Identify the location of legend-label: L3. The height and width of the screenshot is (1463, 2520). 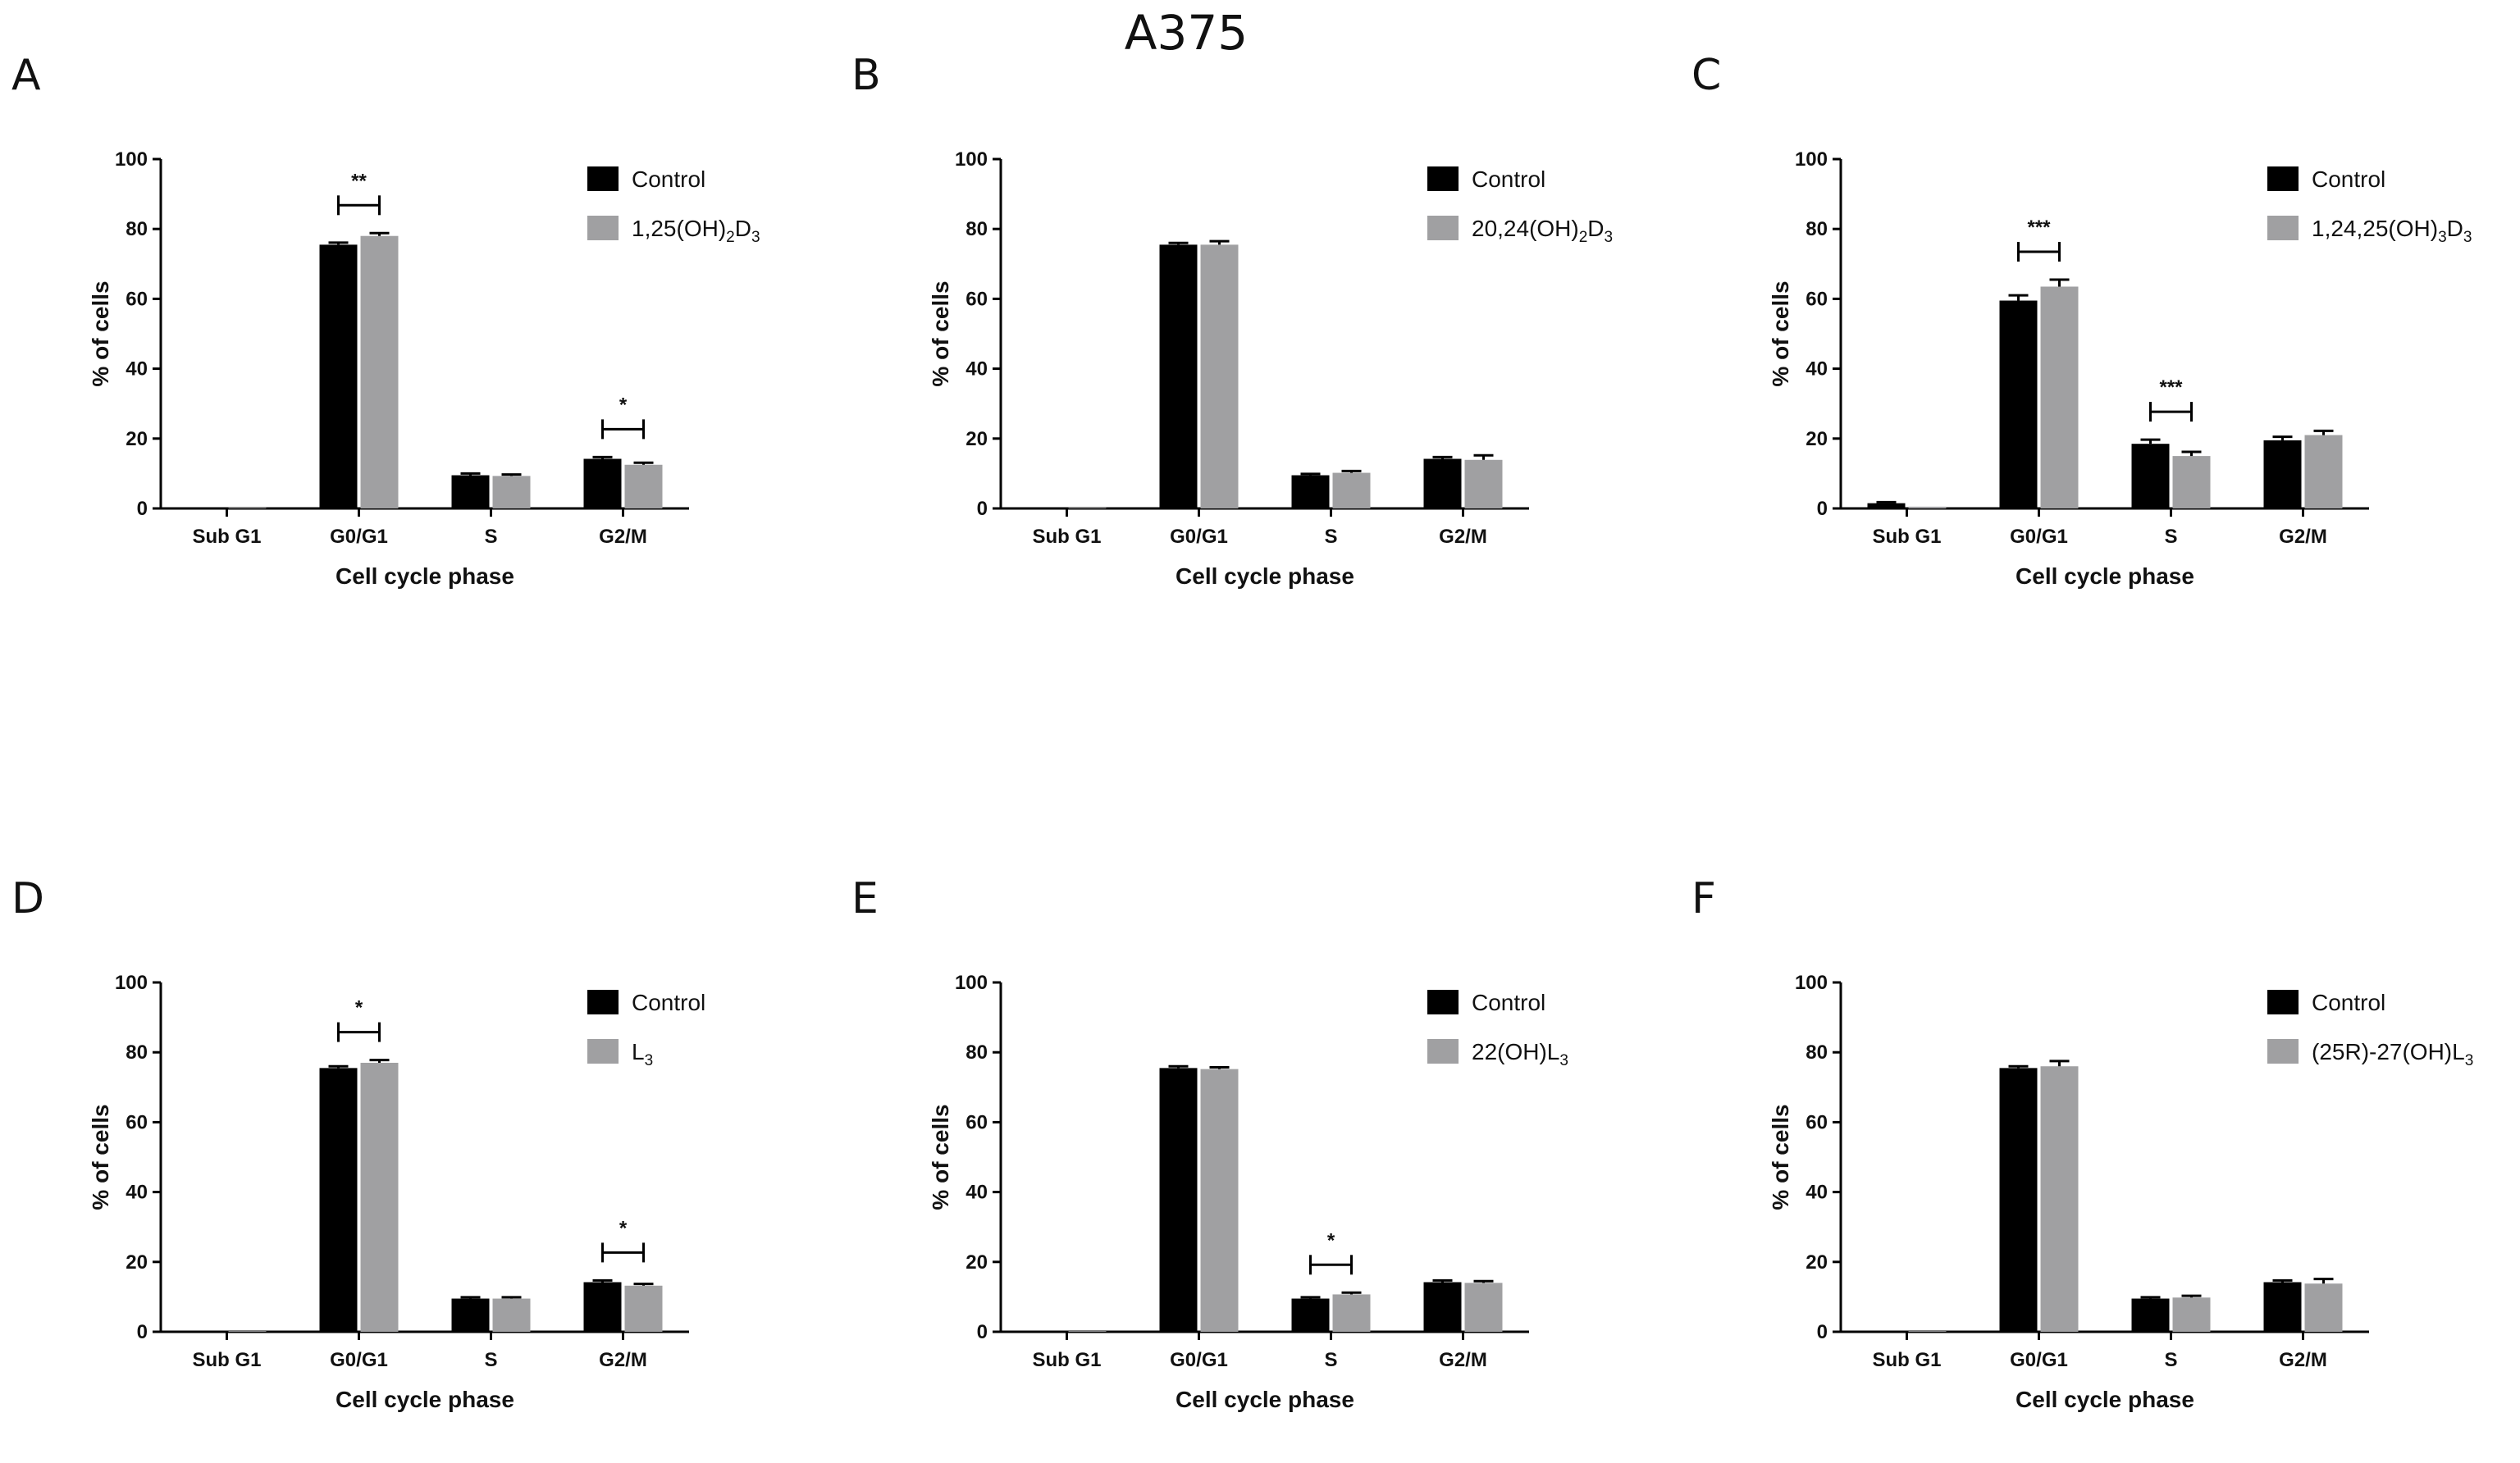
(642, 1054).